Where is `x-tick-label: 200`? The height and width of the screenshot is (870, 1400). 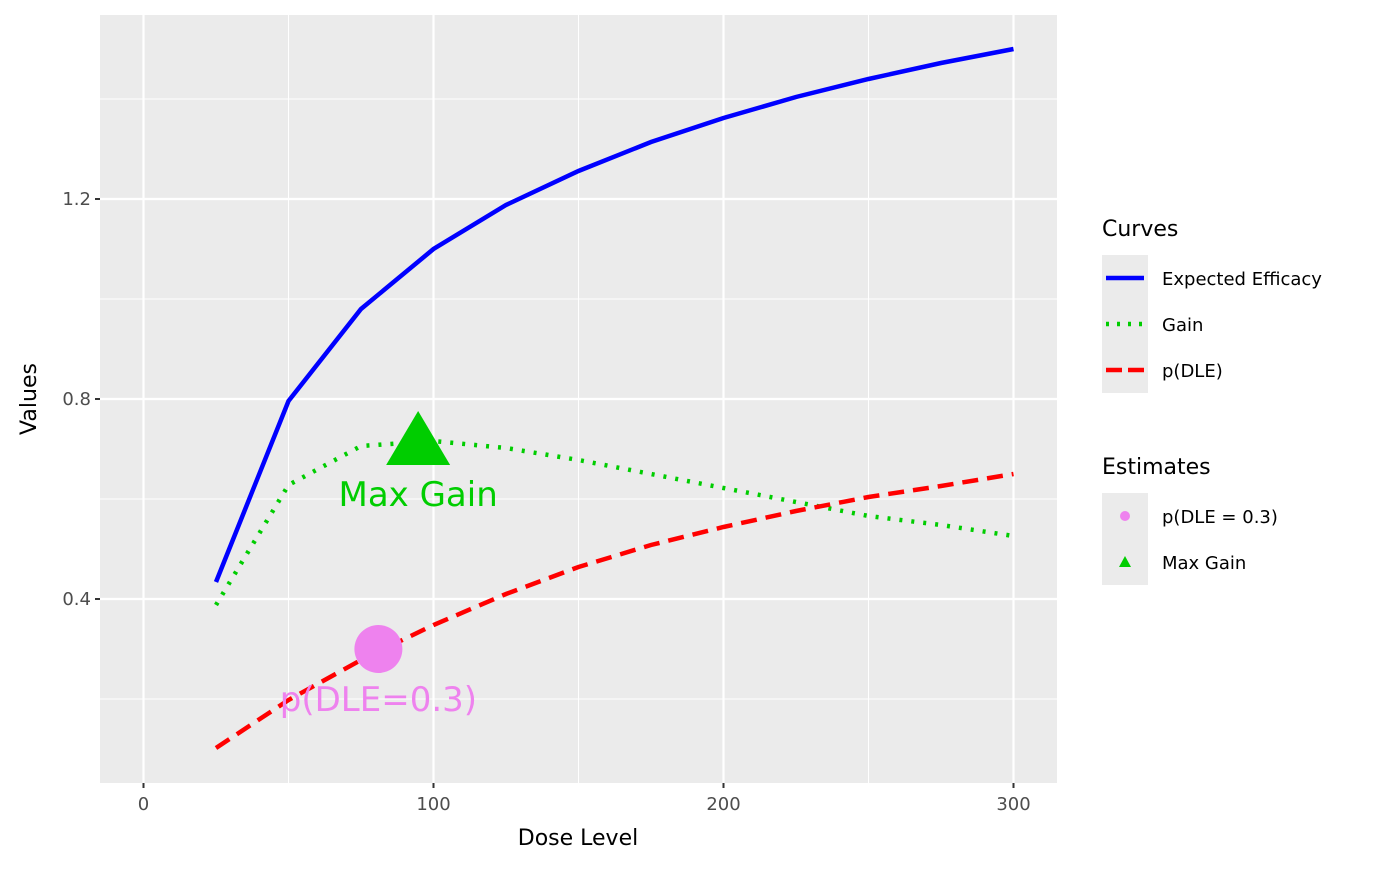 x-tick-label: 200 is located at coordinates (723, 804).